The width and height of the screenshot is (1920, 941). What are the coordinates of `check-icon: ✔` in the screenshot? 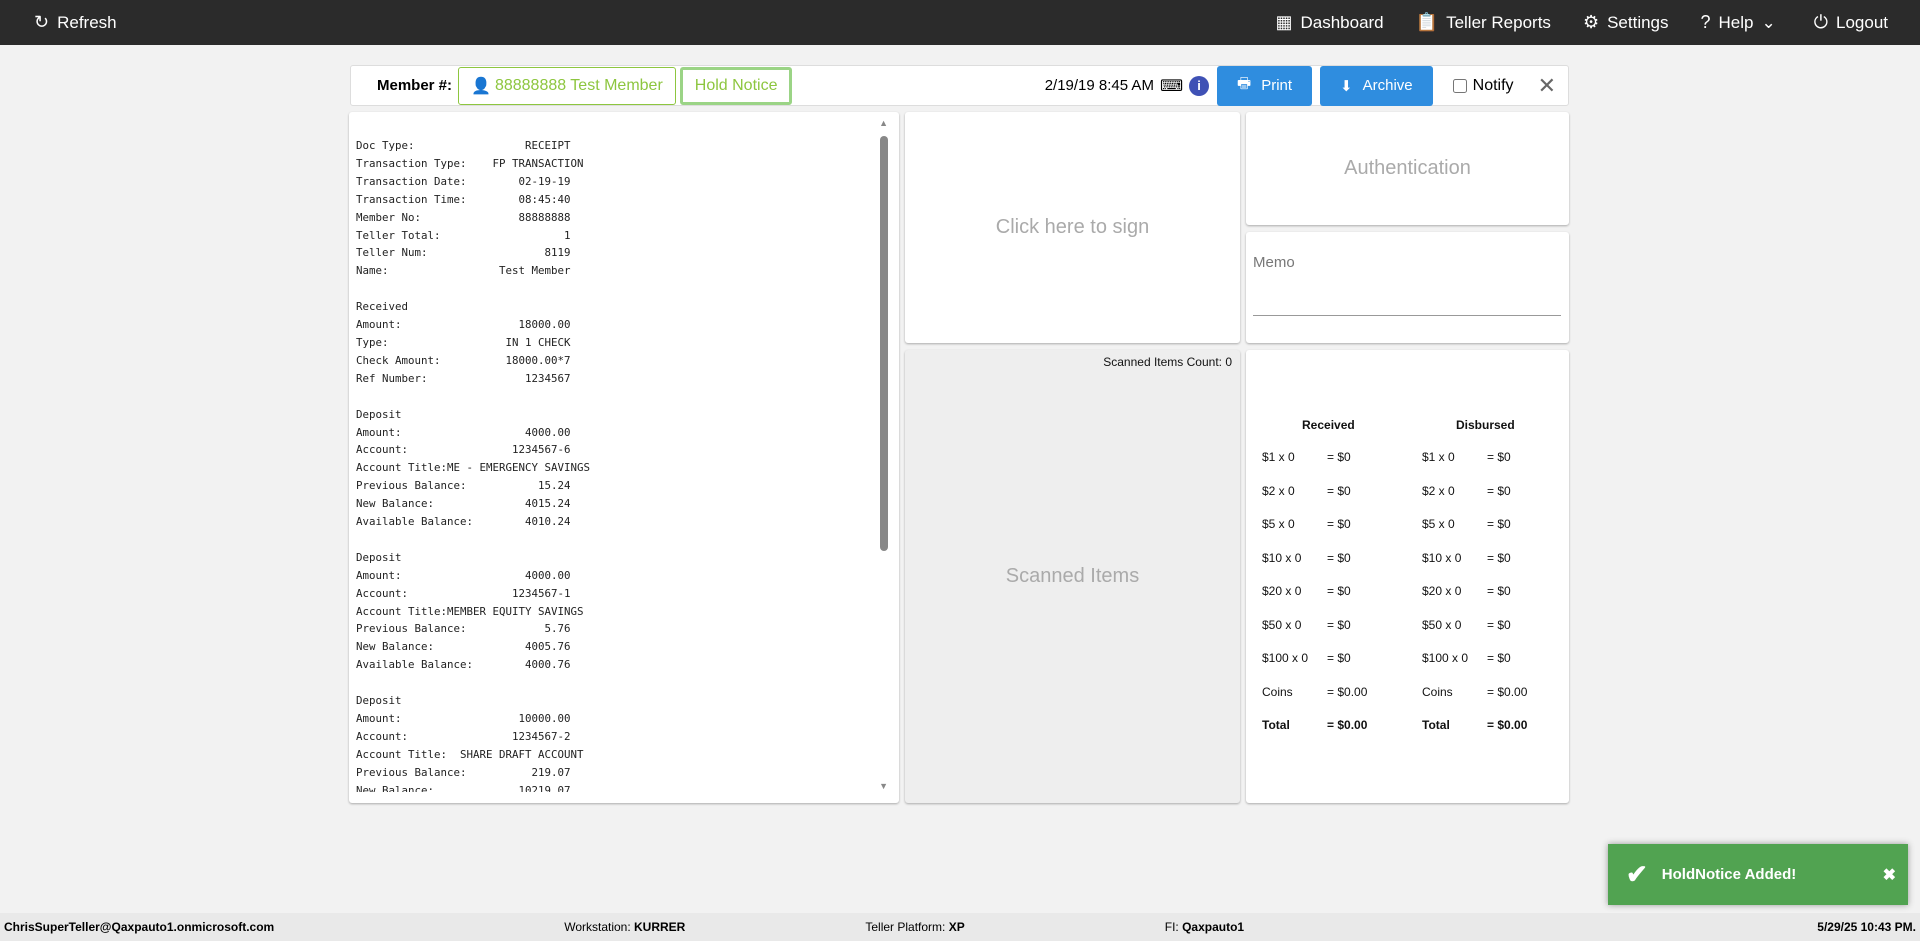 It's located at (1637, 874).